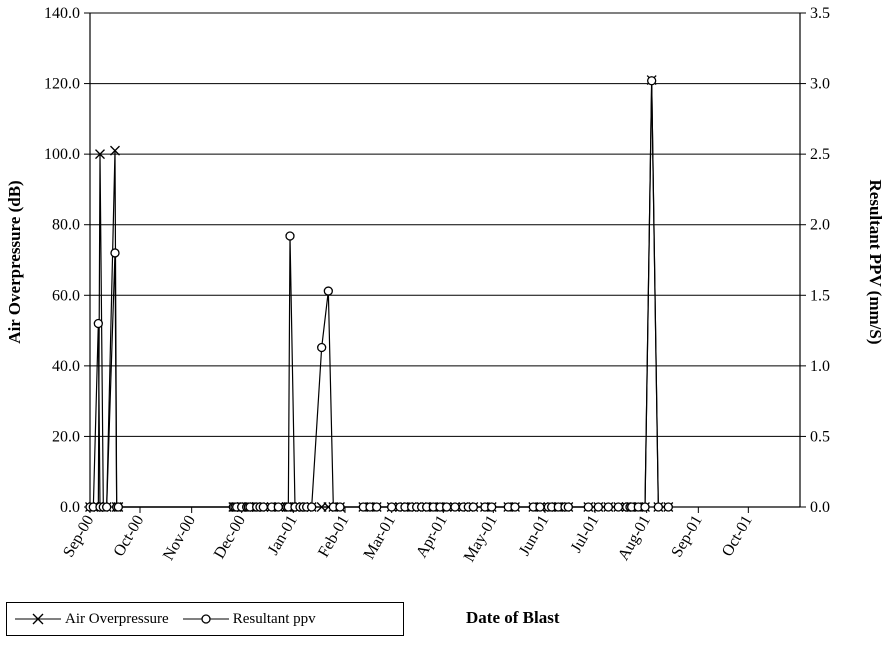 The width and height of the screenshot is (882, 645). I want to click on left-tick-label: 100.0, so click(62, 154).